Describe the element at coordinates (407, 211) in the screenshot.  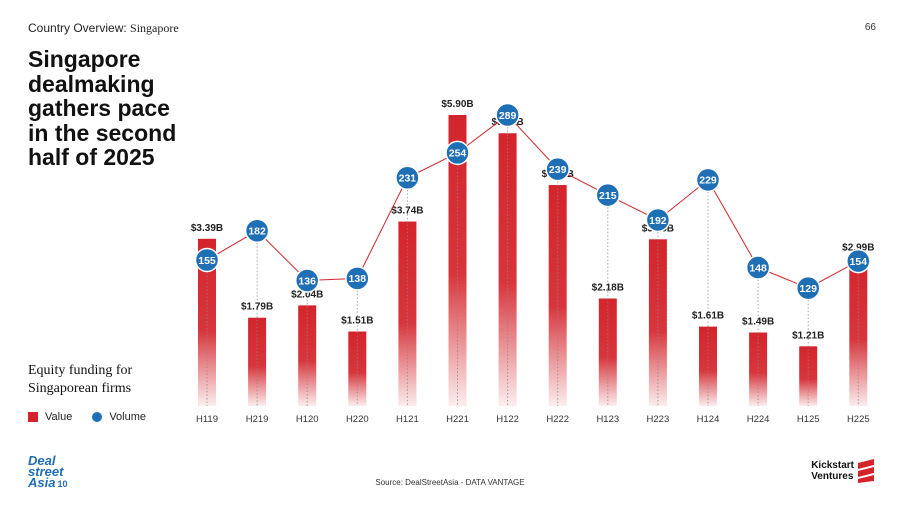
I see `value-label: $3.74B` at that location.